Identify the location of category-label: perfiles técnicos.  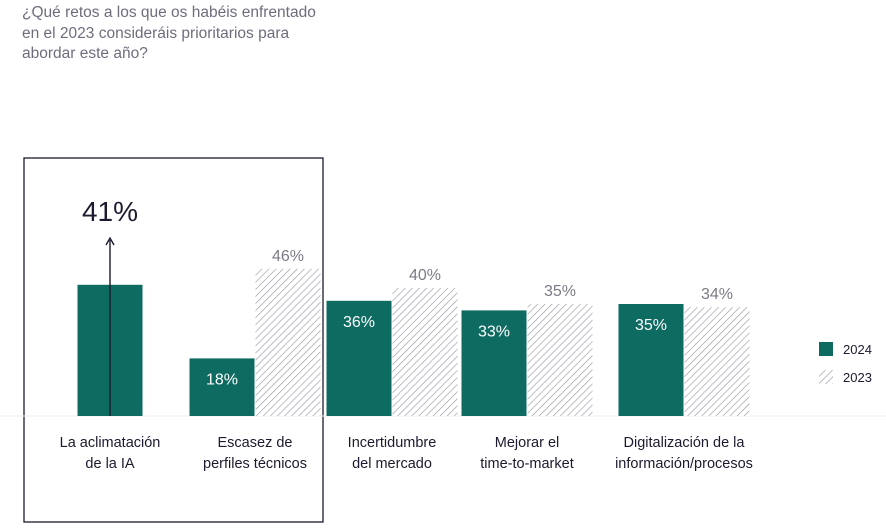
(255, 464).